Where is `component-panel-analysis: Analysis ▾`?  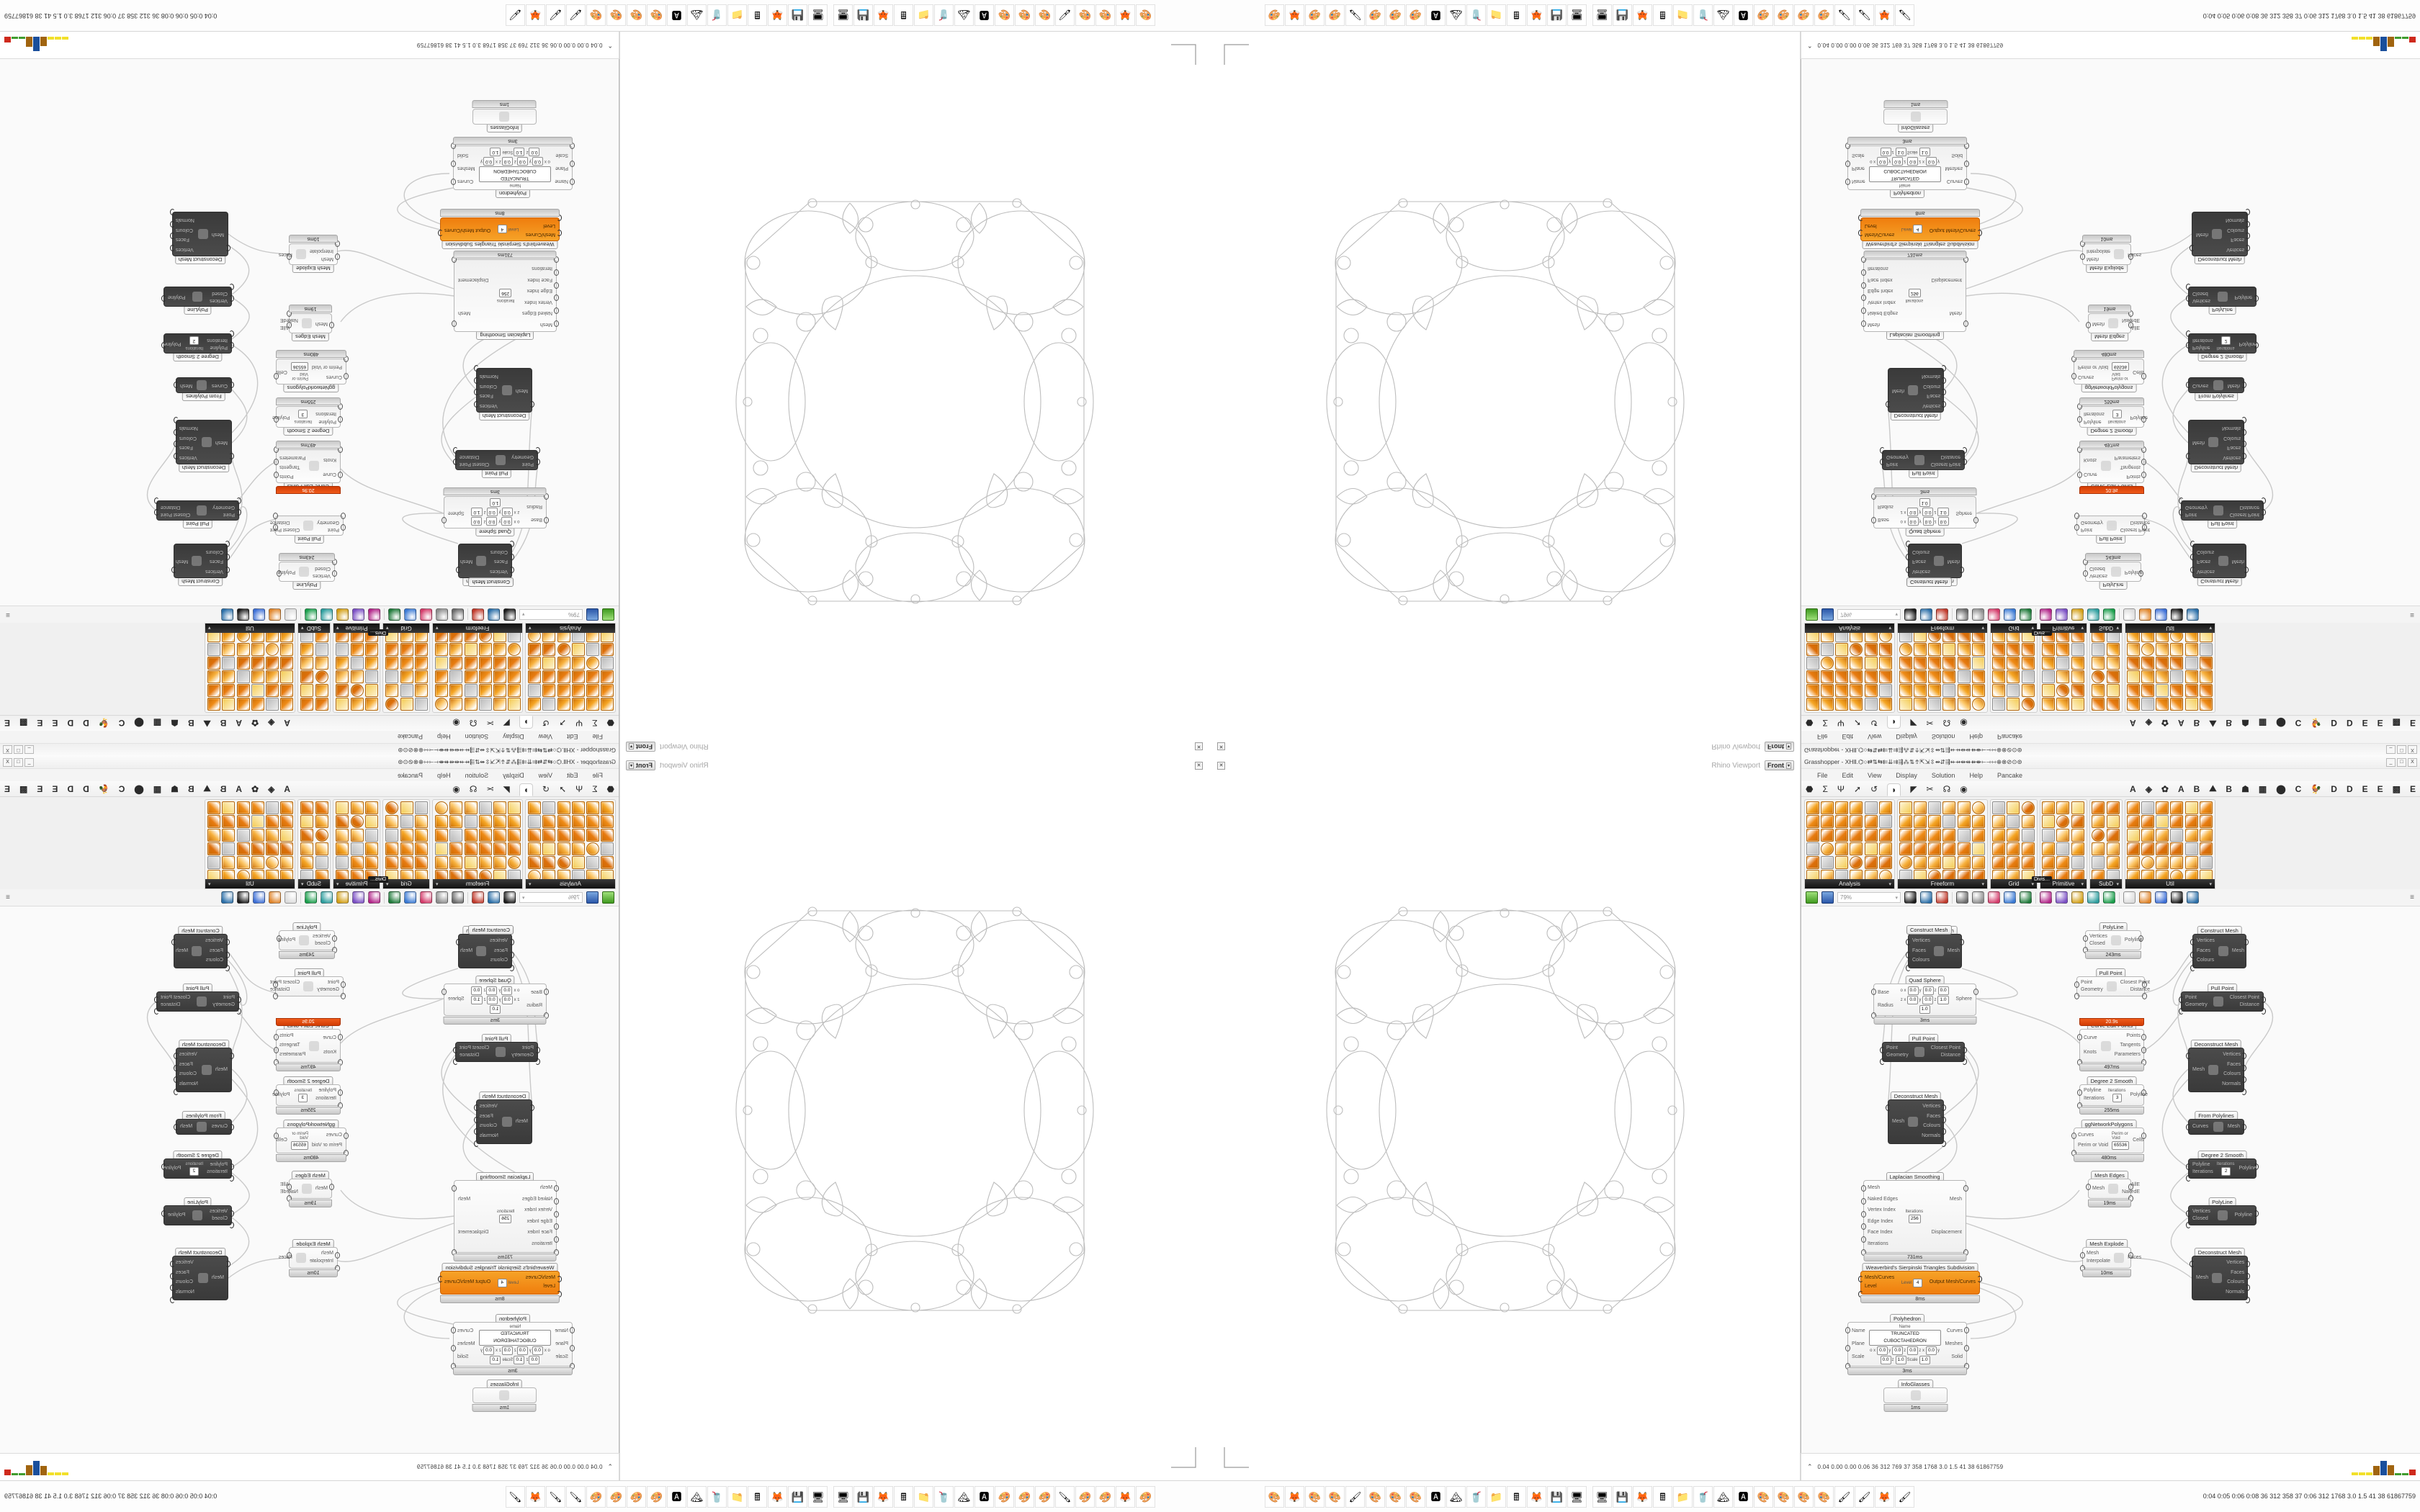 component-panel-analysis: Analysis ▾ is located at coordinates (1849, 668).